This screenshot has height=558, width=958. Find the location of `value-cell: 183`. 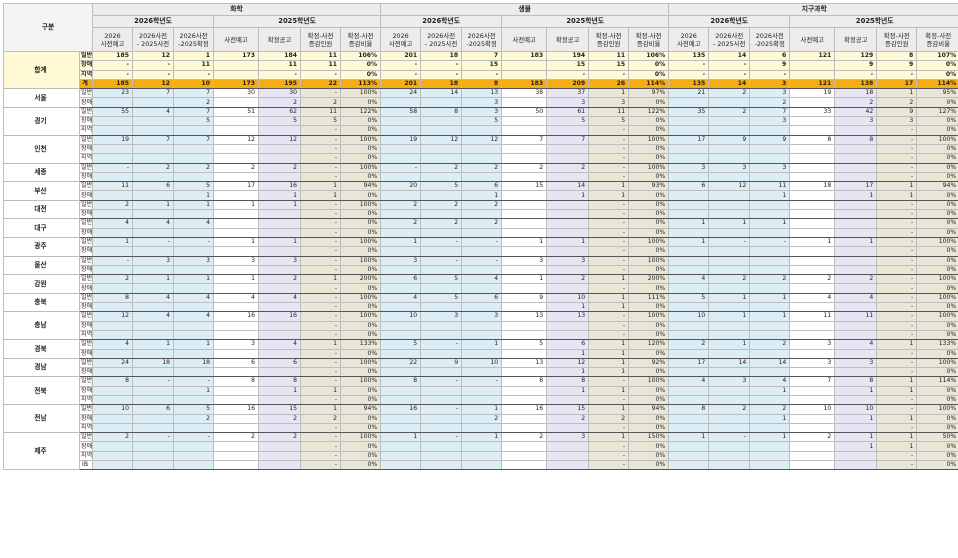

value-cell: 183 is located at coordinates (524, 56).